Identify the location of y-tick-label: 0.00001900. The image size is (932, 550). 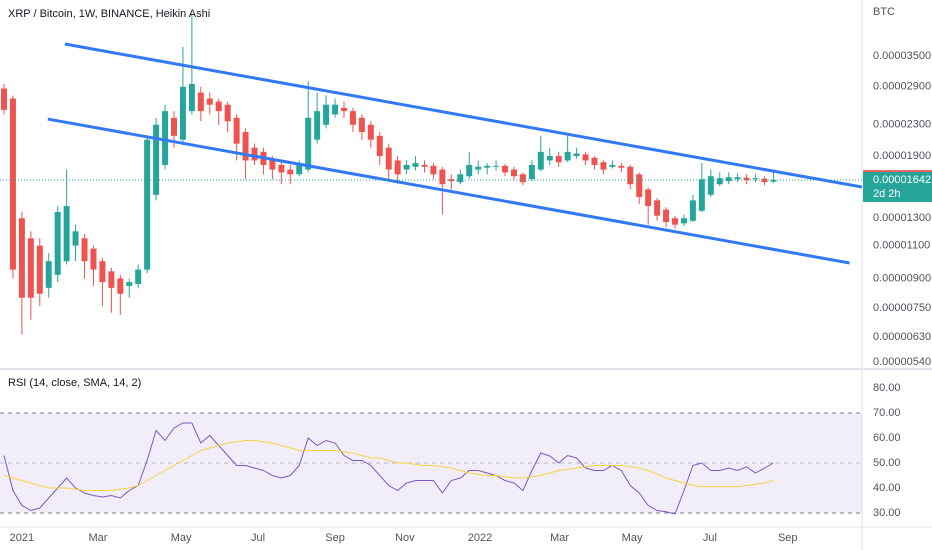
(902, 156).